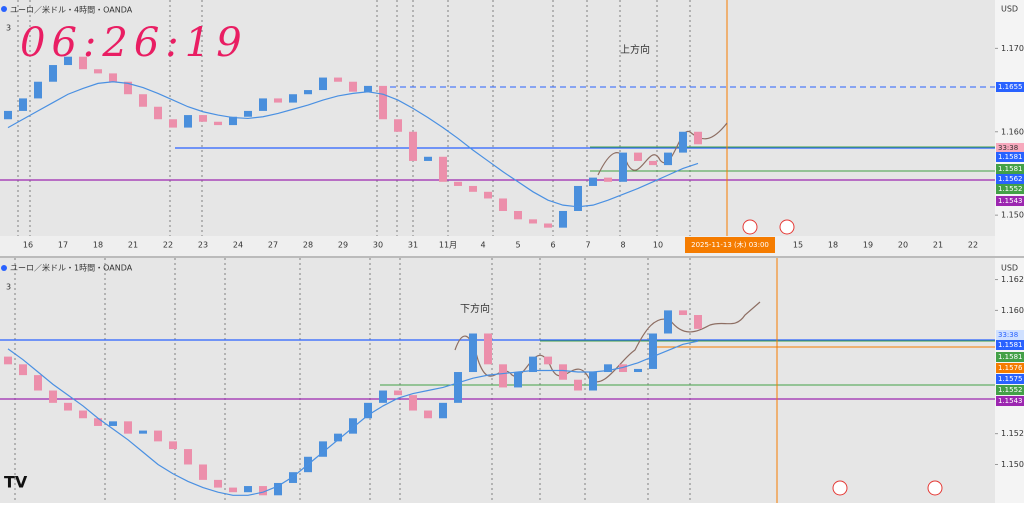  What do you see at coordinates (413, 245) in the screenshot?
I see `x-tick-label: 31` at bounding box center [413, 245].